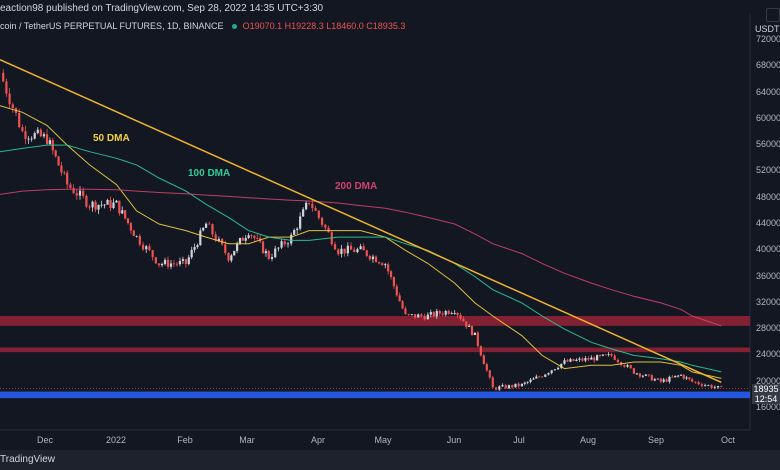 The width and height of the screenshot is (780, 470). Describe the element at coordinates (356, 186) in the screenshot. I see `dma200-label: 200 DMA` at that location.